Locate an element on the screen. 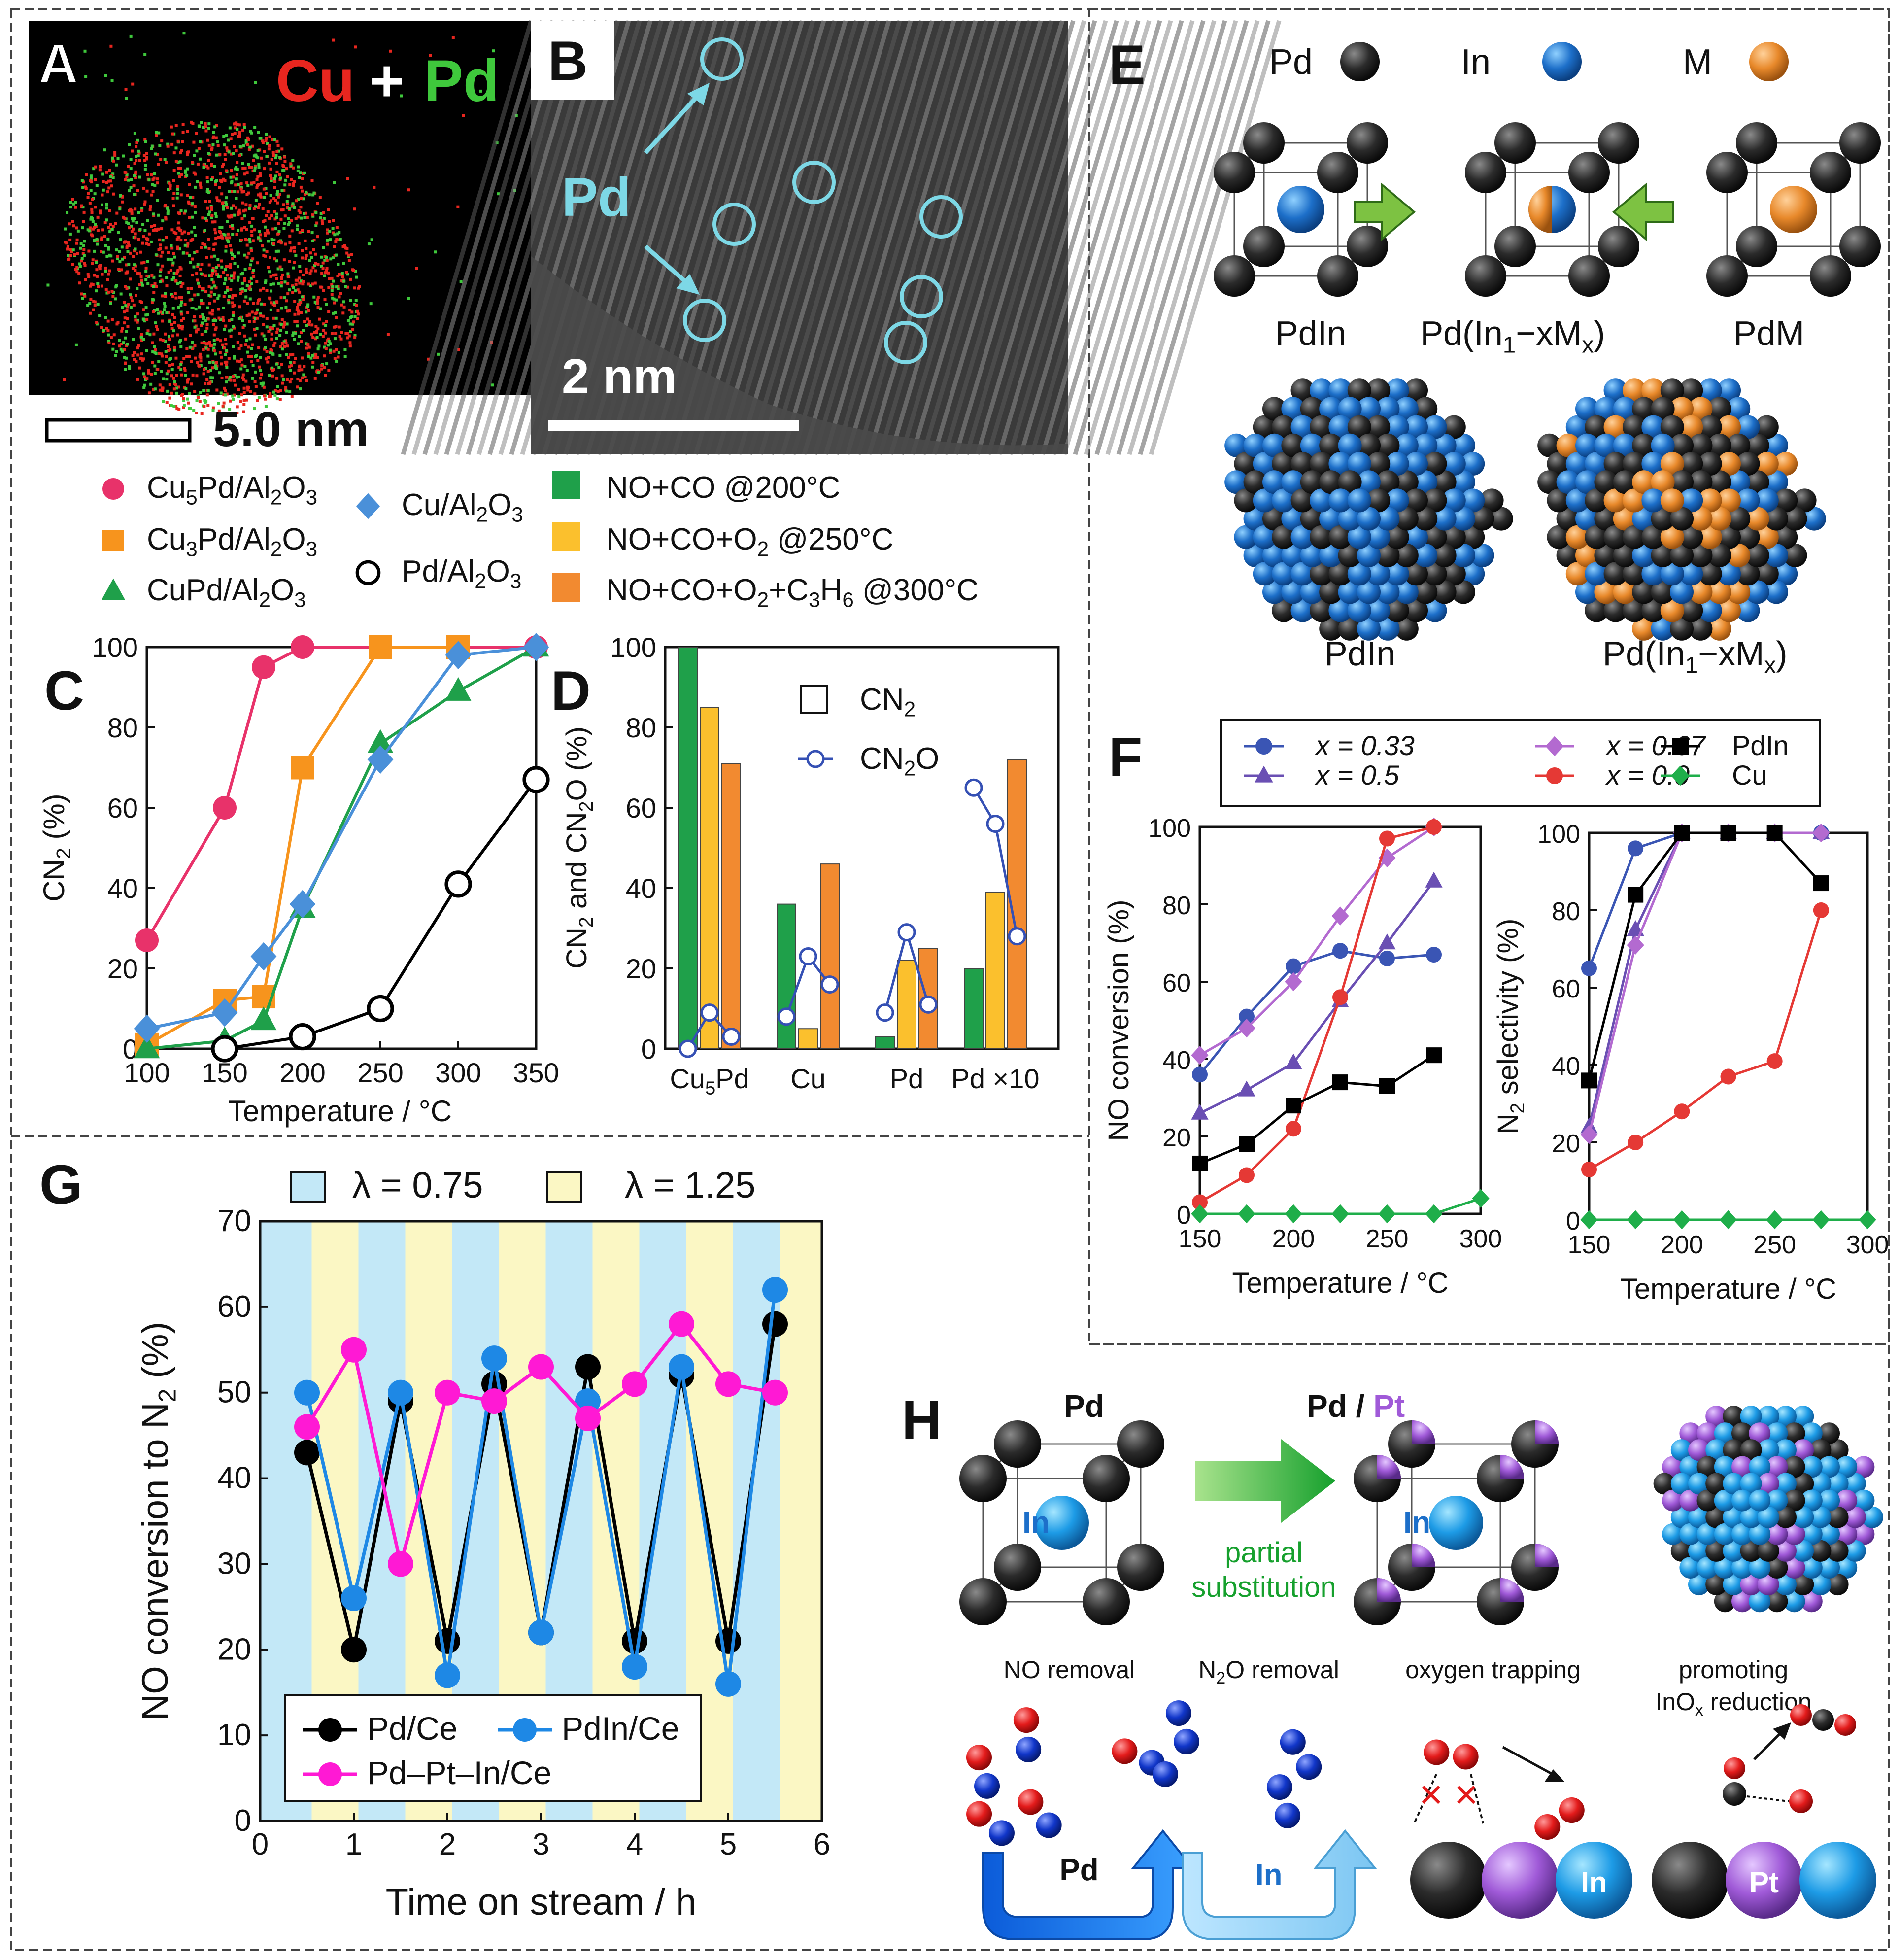  pd-atom is located at coordinates (1337, 276).